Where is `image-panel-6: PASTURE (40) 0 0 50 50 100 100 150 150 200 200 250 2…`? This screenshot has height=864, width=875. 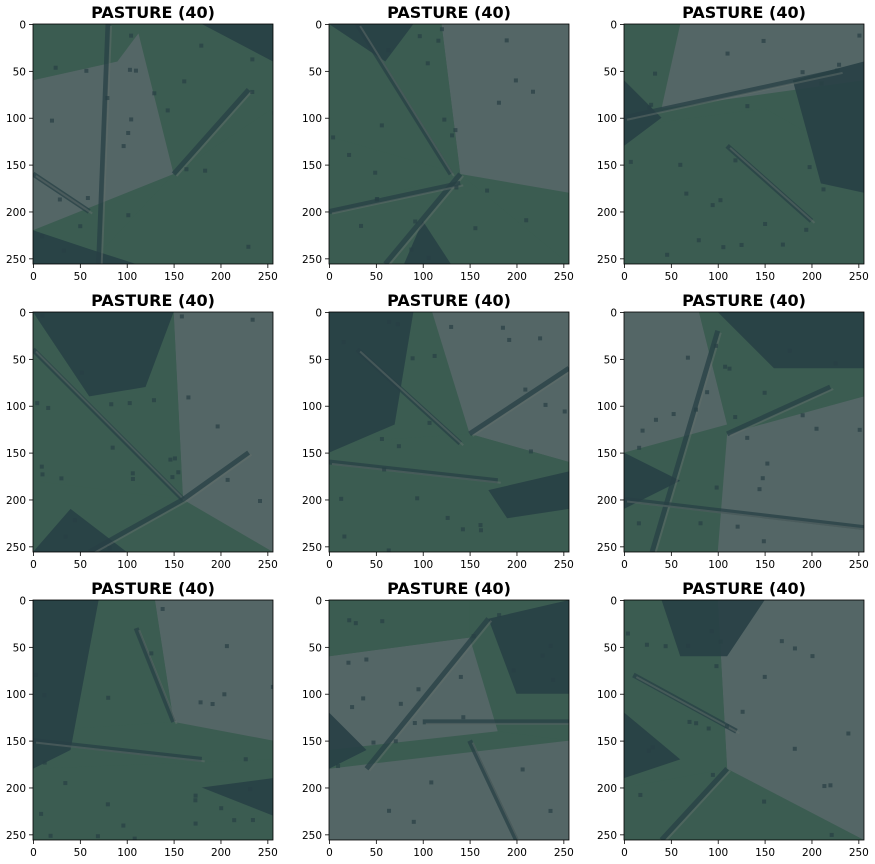
image-panel-6: PASTURE (40) 0 0 50 50 100 100 150 150 200 200 250 2… is located at coordinates (730, 431).